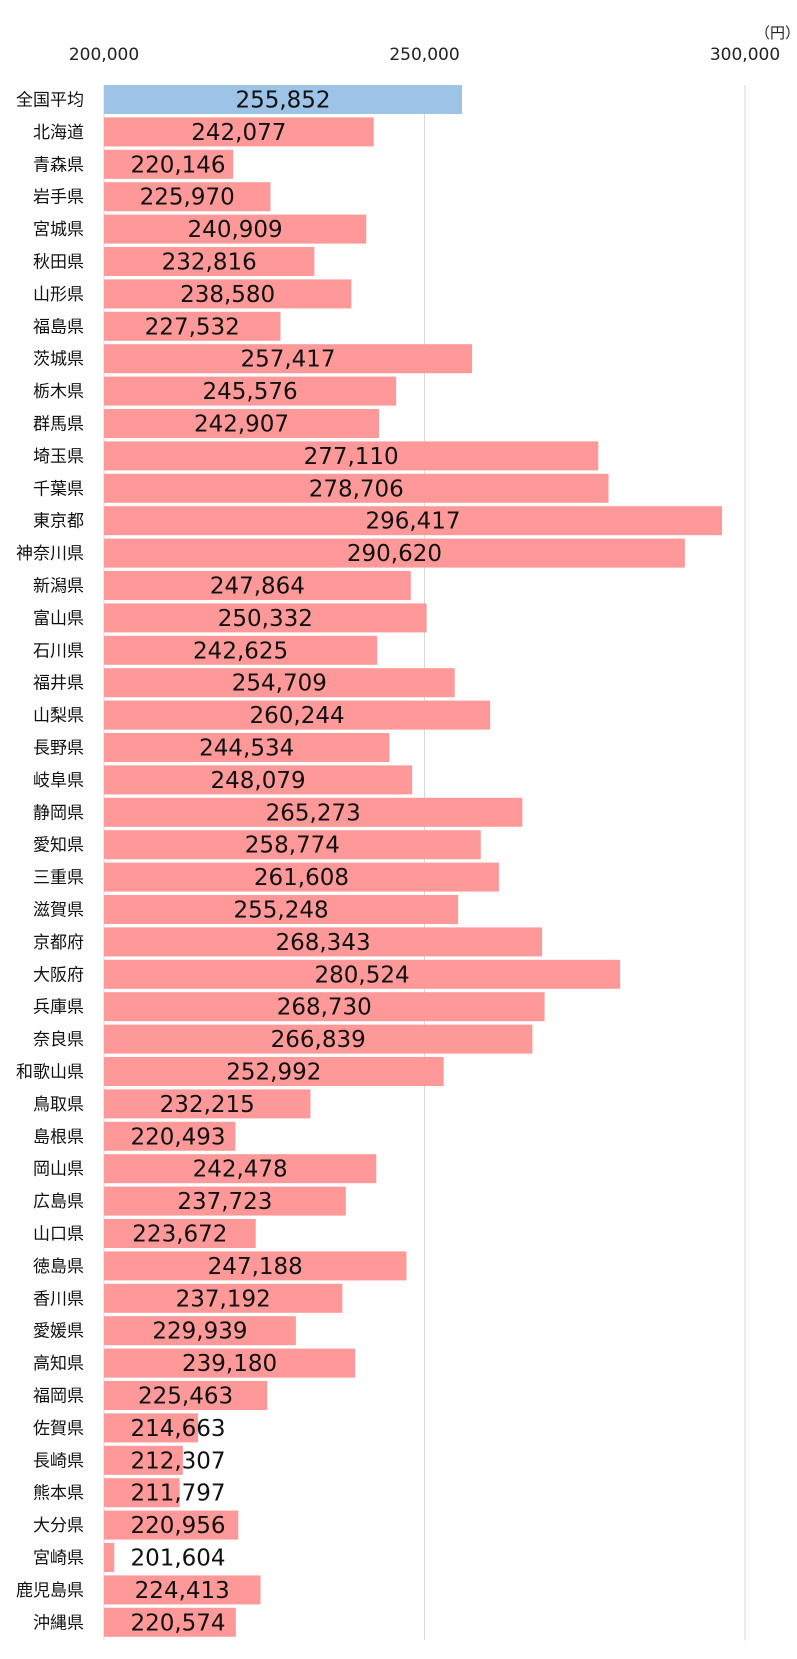 The image size is (797, 1659). Describe the element at coordinates (58, 1235) in the screenshot. I see `category-label: 山口県` at that location.